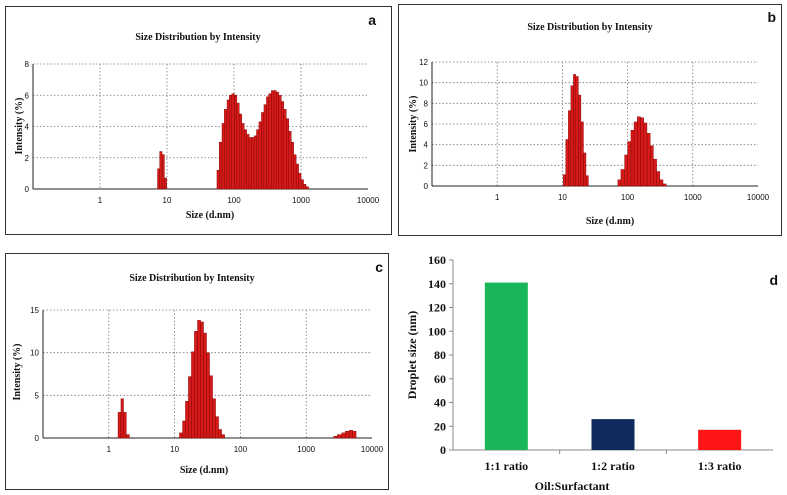 This screenshot has width=787, height=495. Describe the element at coordinates (413, 124) in the screenshot. I see `panel-b-ylabel: Intensity (%)` at that location.